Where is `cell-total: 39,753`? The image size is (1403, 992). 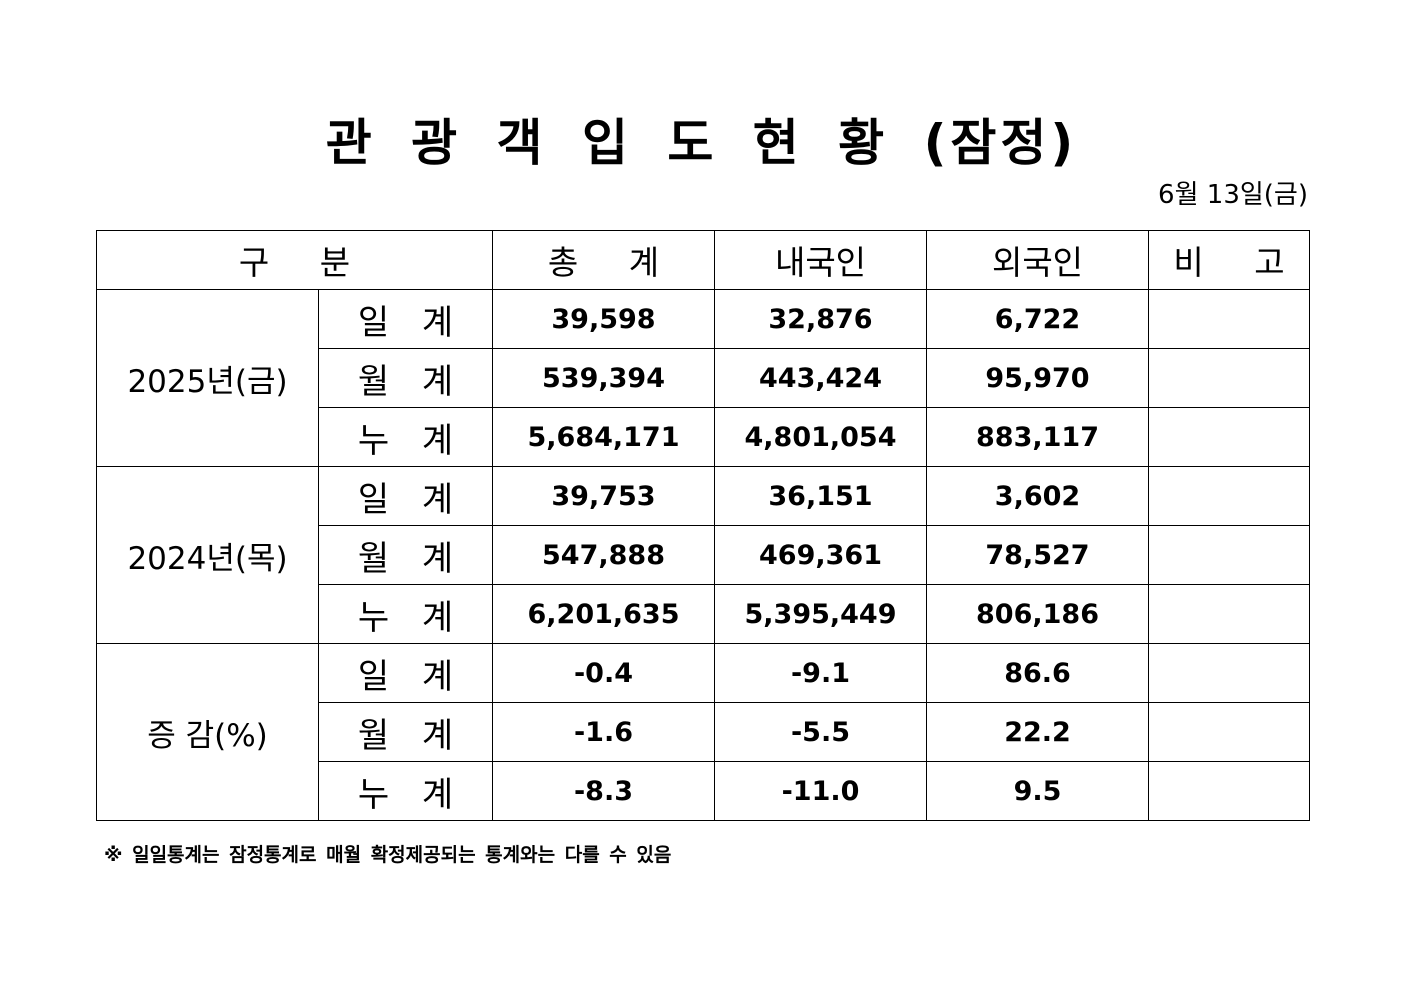 cell-total: 39,753 is located at coordinates (603, 496).